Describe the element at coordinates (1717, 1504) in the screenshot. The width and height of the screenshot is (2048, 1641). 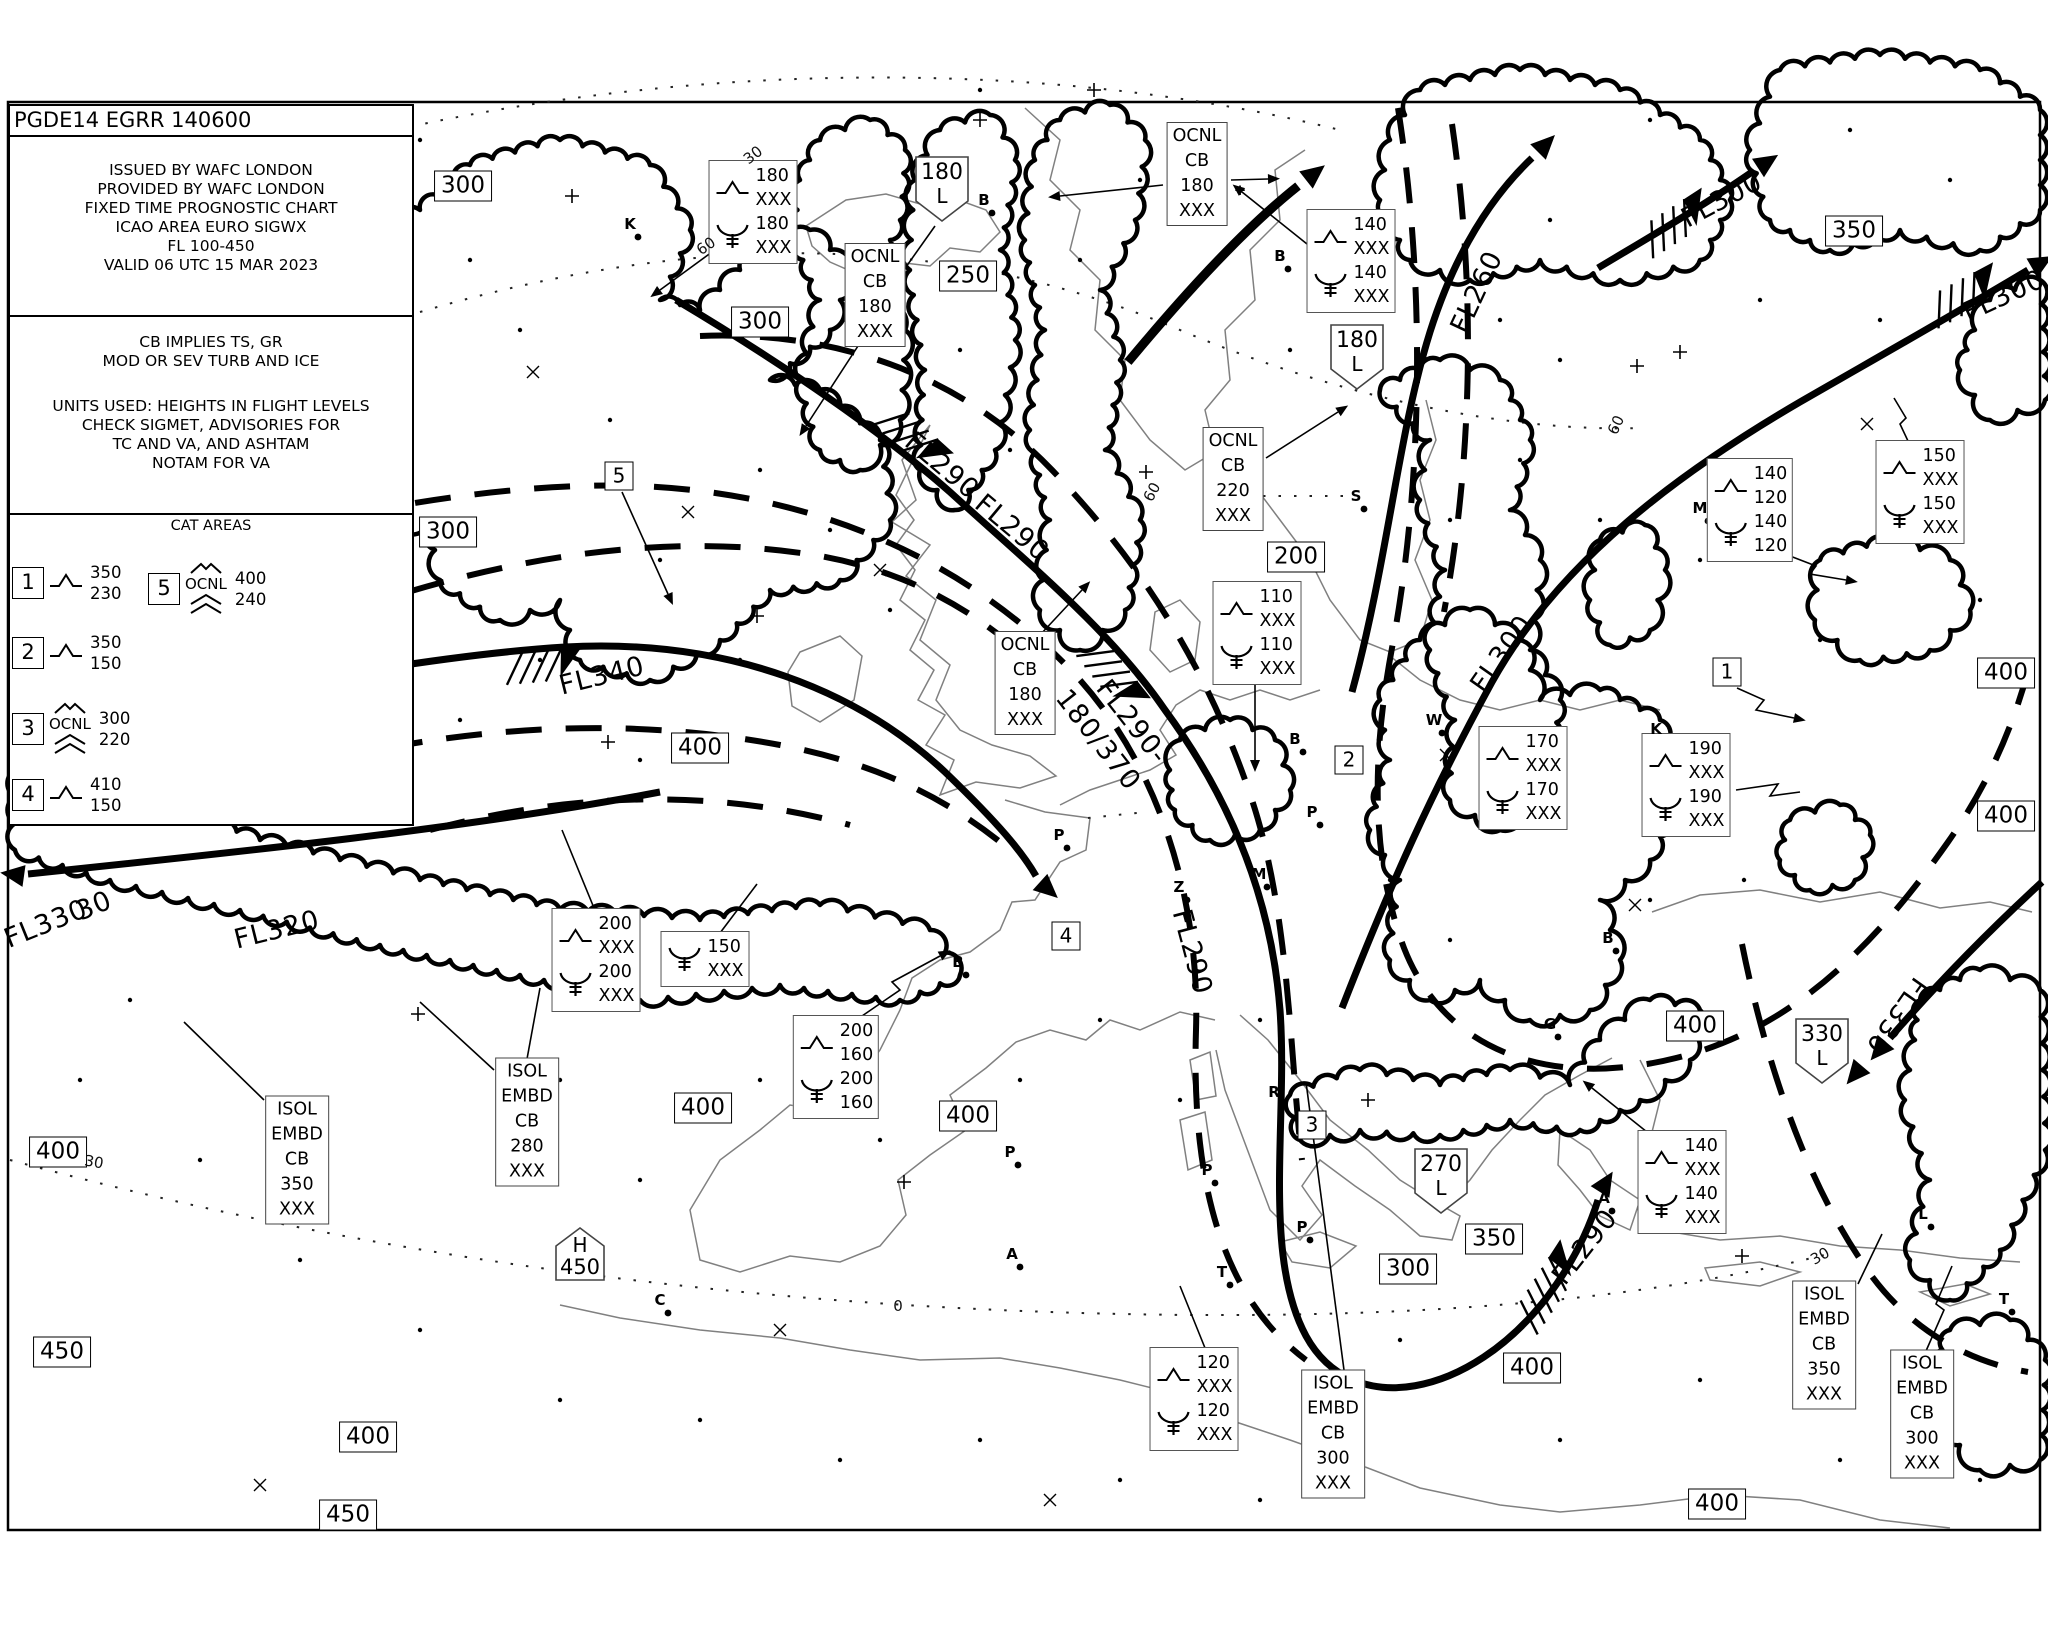
I see `altitude-box: 400` at that location.